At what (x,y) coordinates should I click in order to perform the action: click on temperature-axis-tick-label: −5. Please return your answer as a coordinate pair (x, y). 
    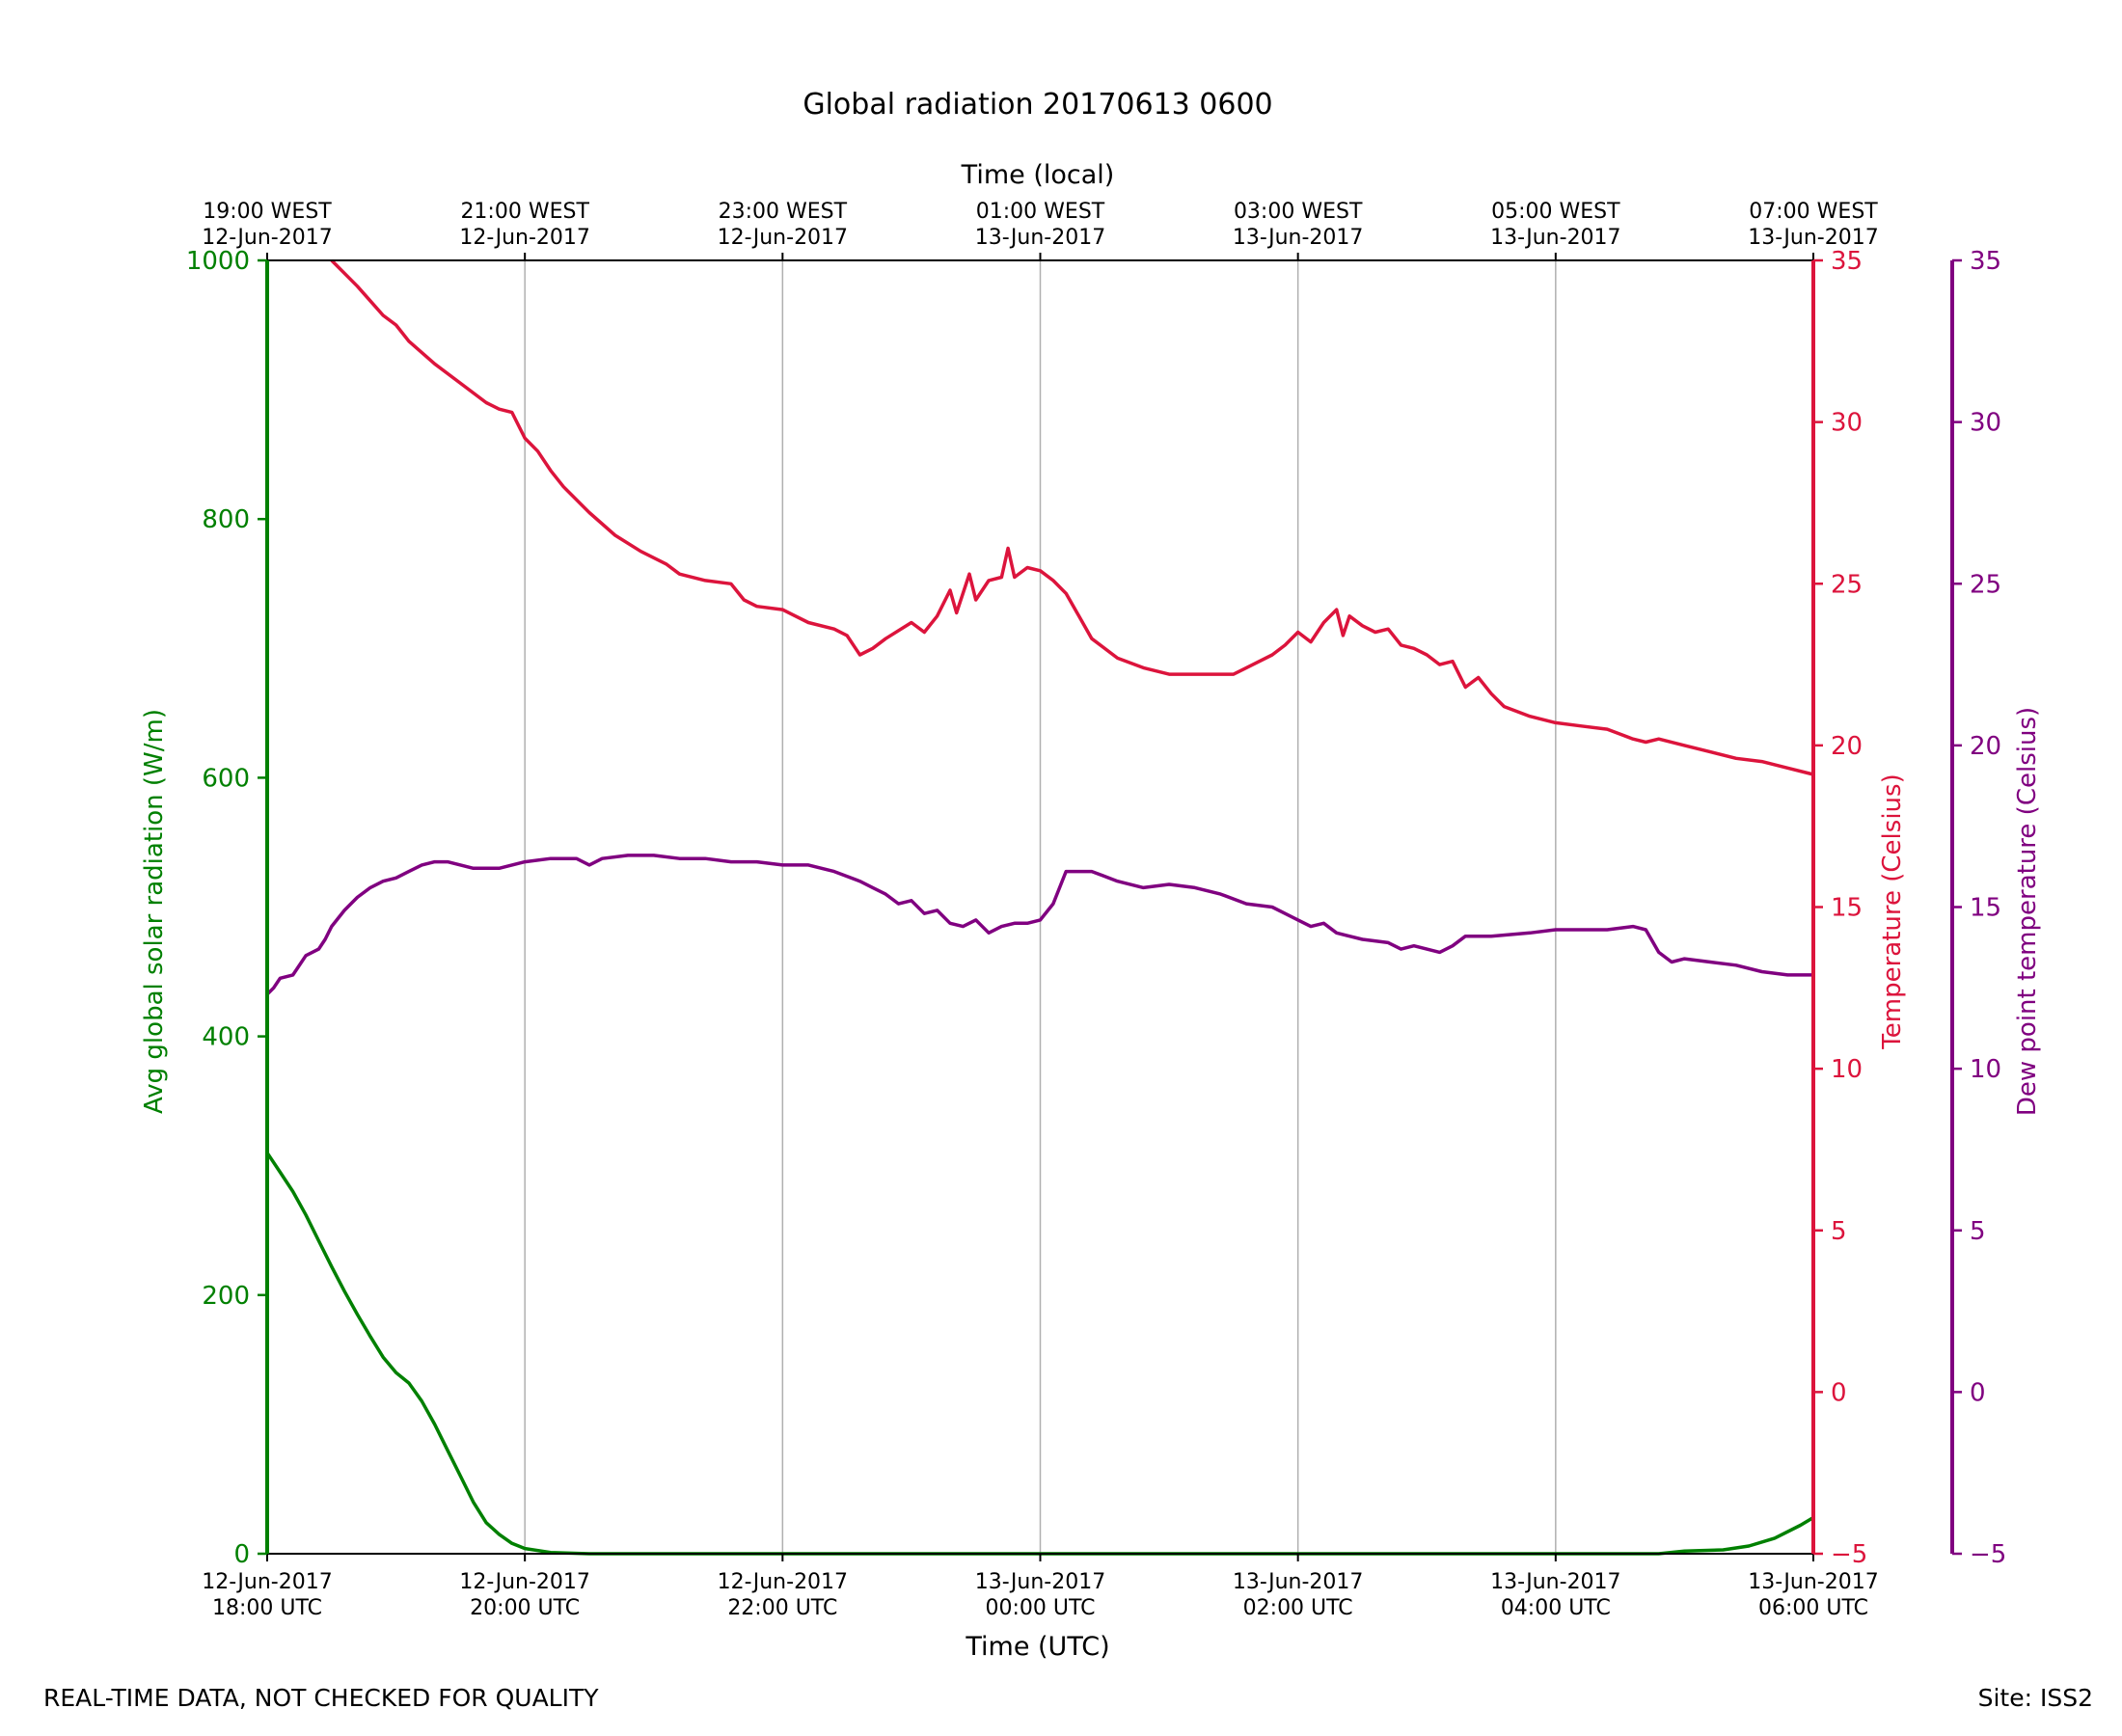
    Looking at the image, I should click on (1849, 1554).